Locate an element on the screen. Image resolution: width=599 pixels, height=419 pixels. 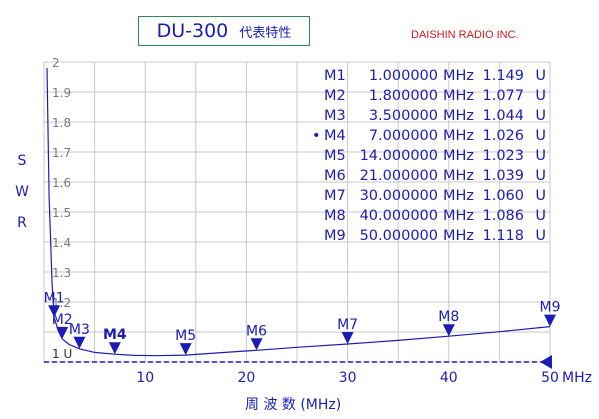
x-tick-label: 40 is located at coordinates (449, 378).